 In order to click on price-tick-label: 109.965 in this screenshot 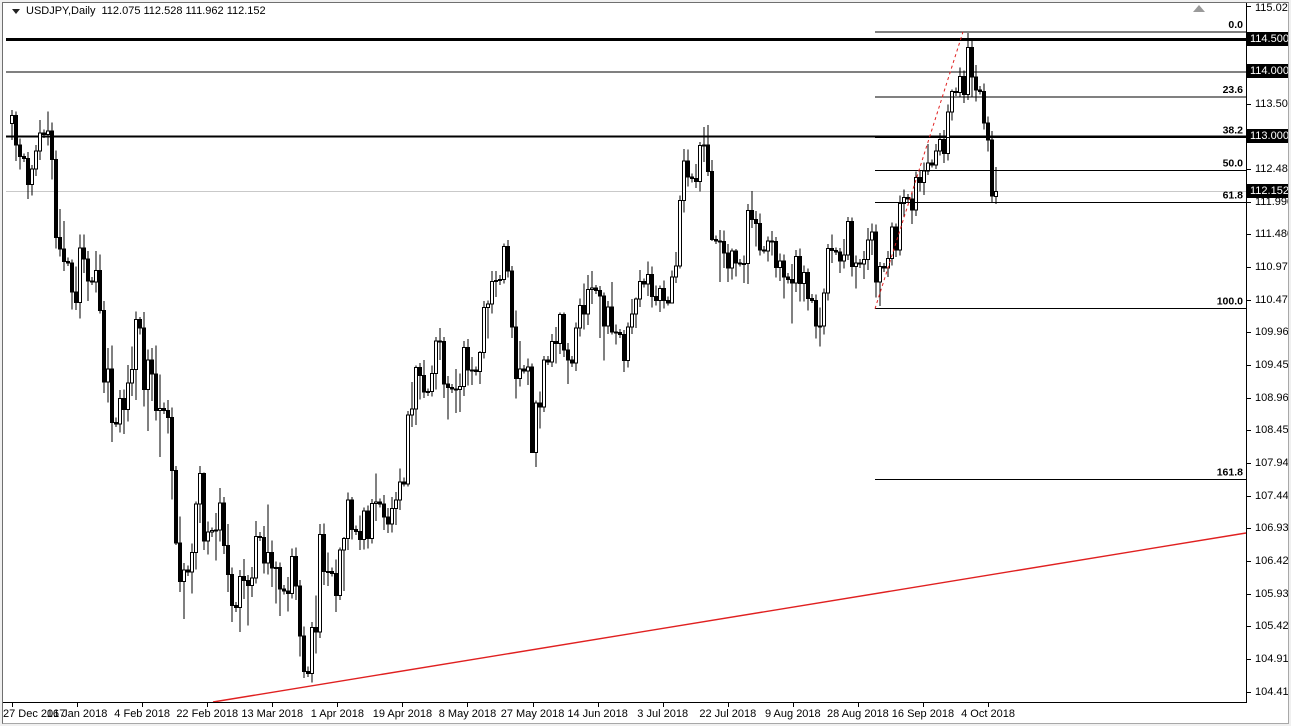, I will do `click(1273, 332)`.